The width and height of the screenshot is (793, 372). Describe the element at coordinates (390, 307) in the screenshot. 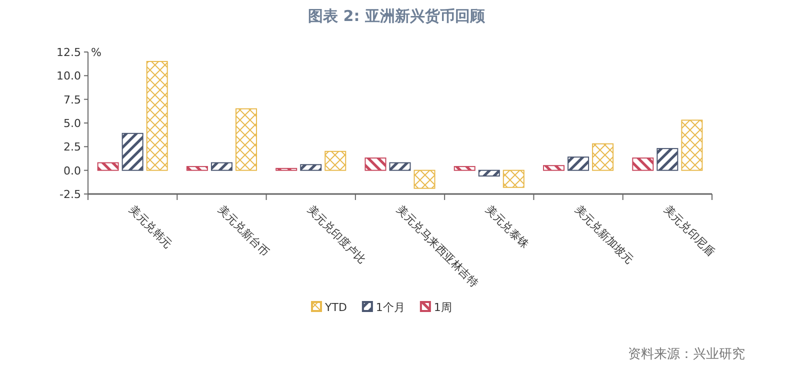

I see `legend-label: 1个月` at that location.